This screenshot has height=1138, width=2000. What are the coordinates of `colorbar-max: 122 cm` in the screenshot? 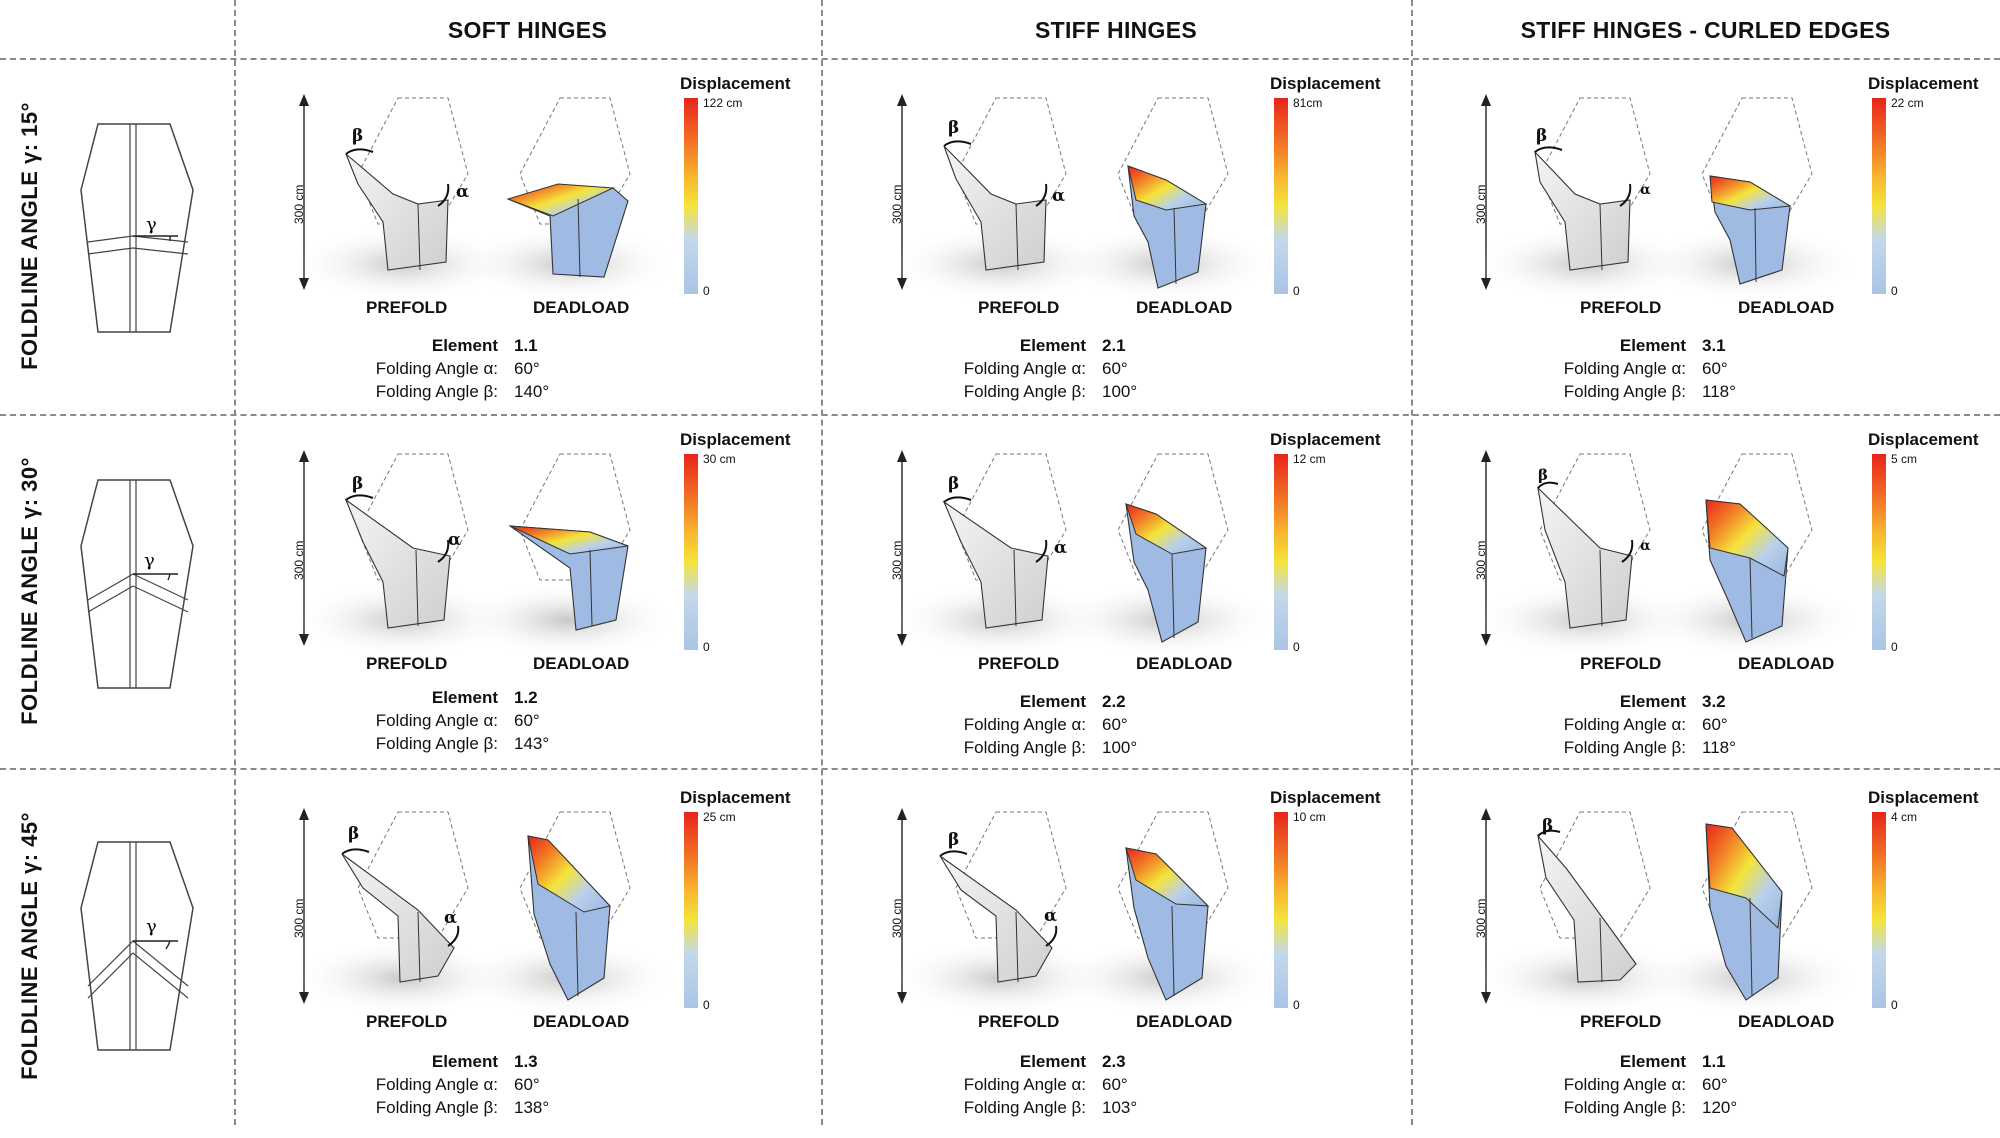 It's located at (723, 103).